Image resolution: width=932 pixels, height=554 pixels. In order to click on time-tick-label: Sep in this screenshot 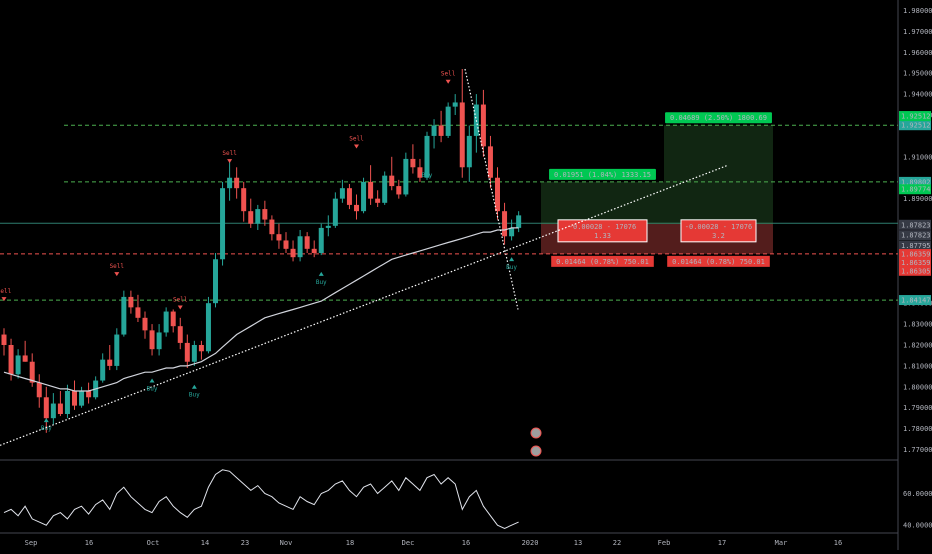, I will do `click(31, 543)`.